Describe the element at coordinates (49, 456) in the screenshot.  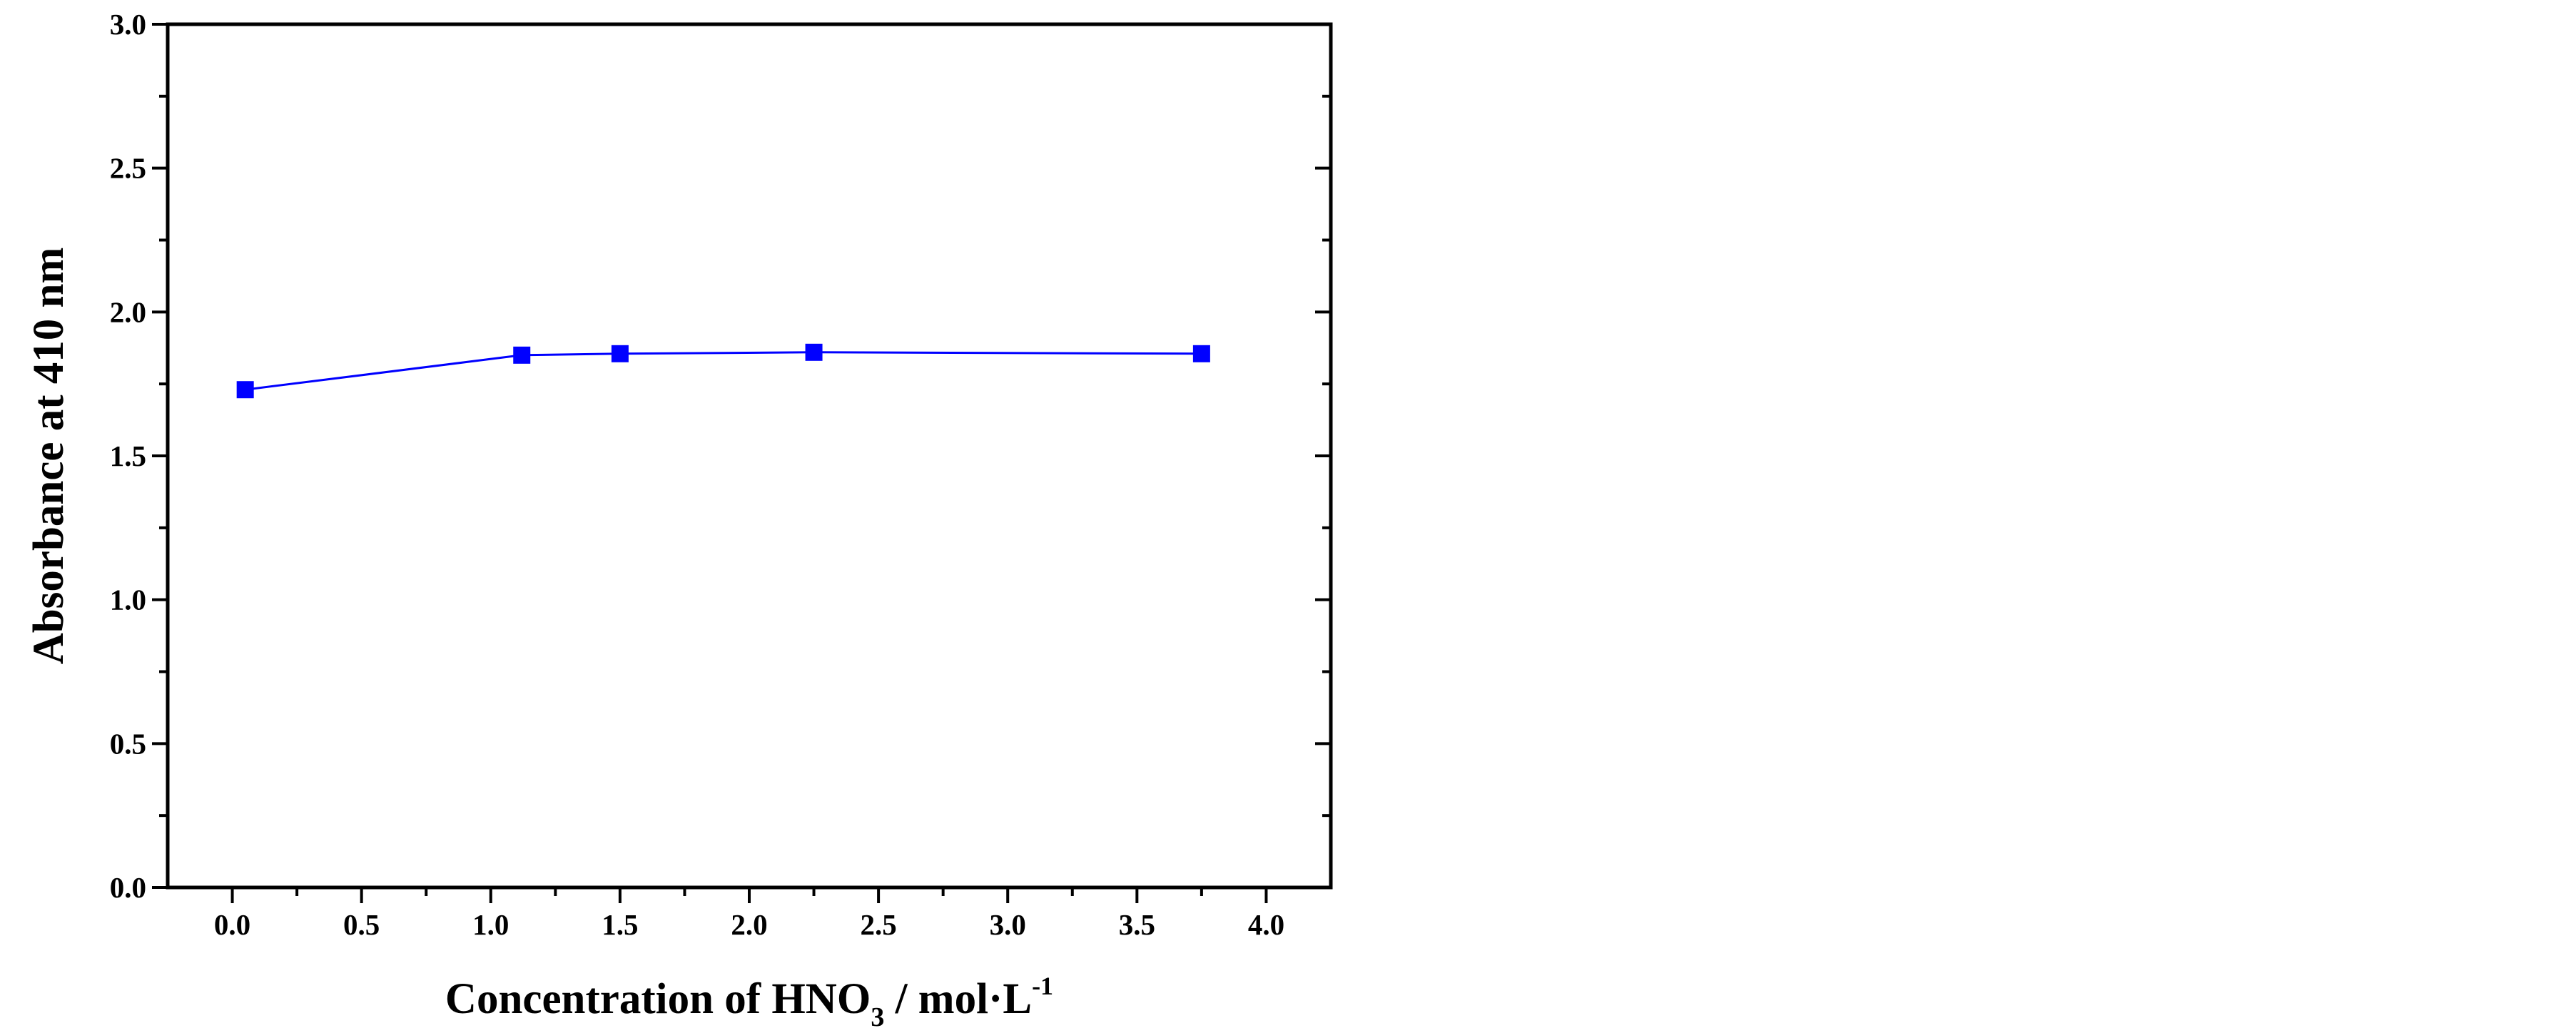
I see `y-axis-title: Absorbance at 410 nm` at that location.